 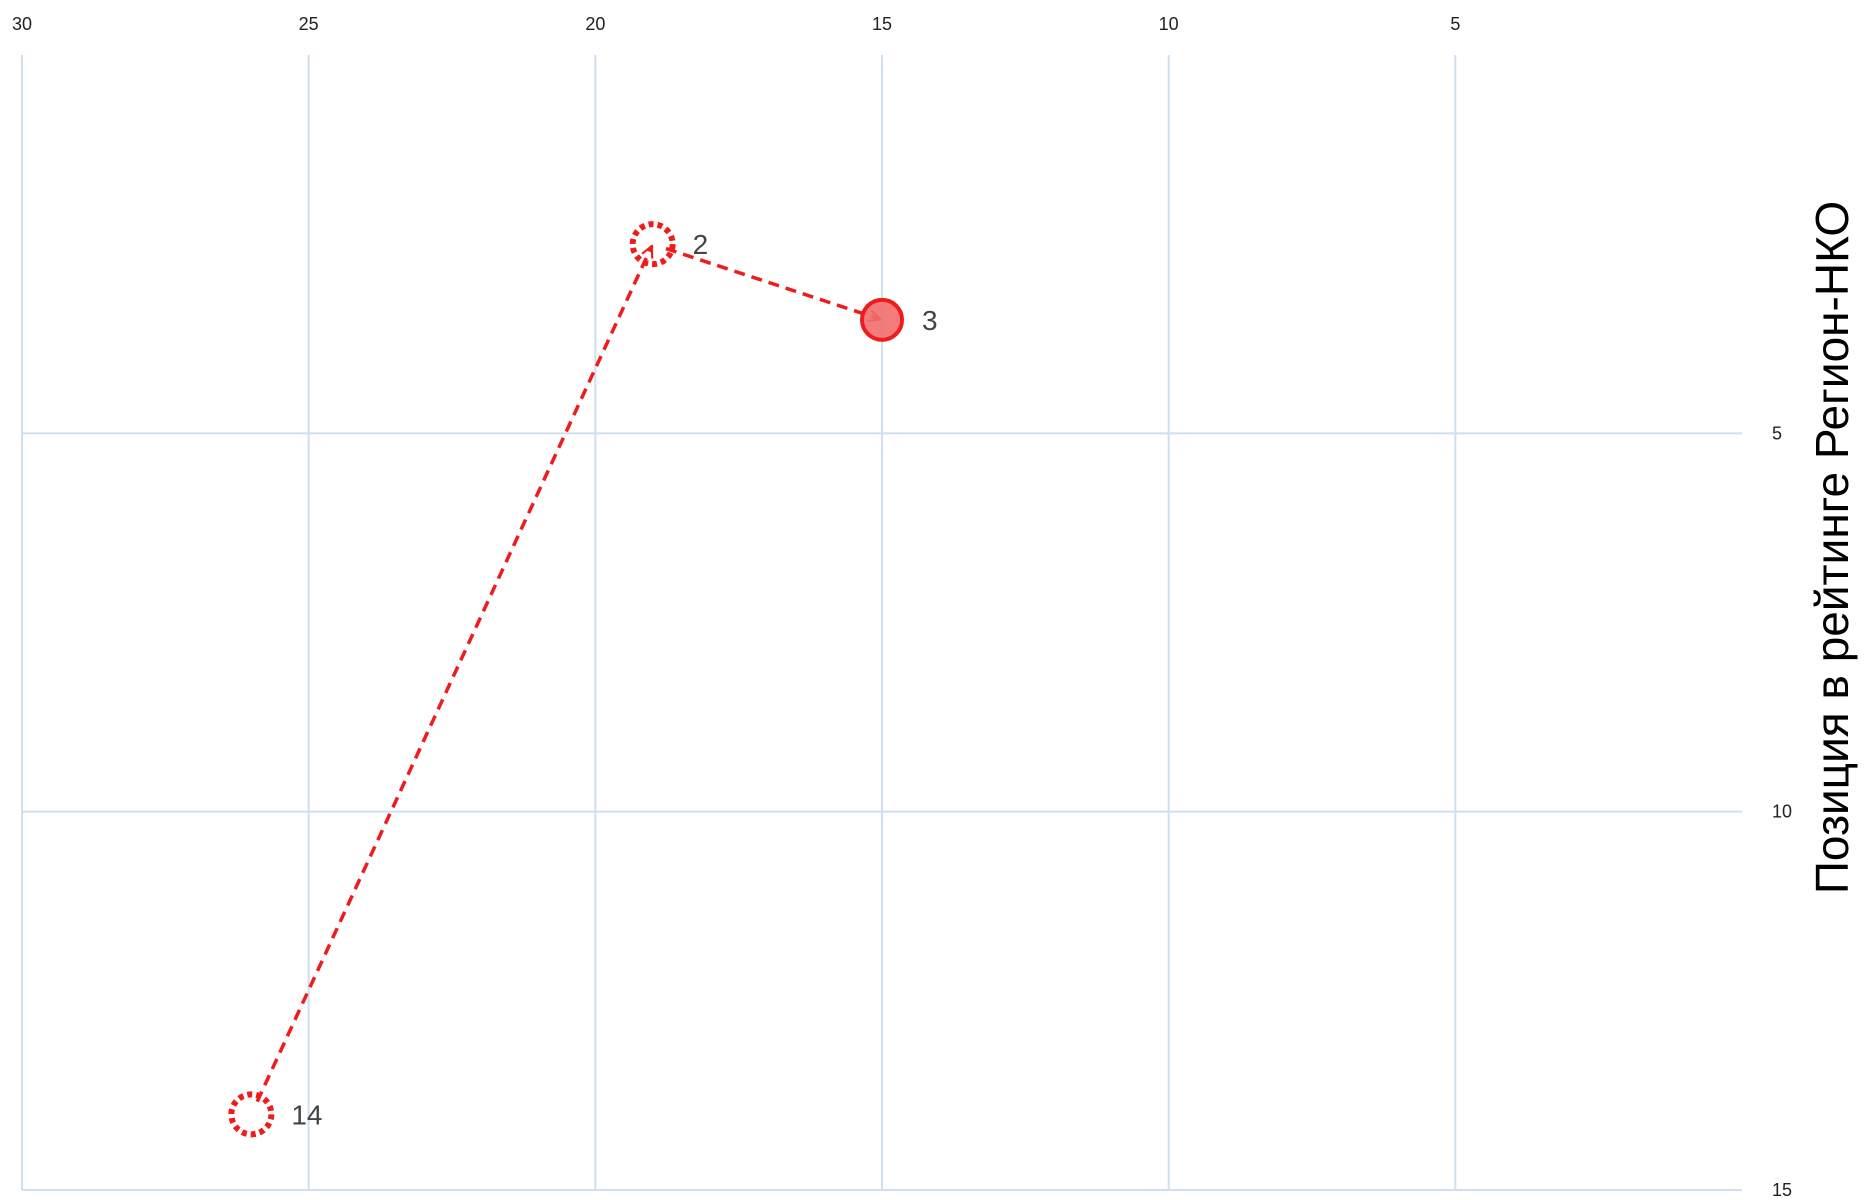 What do you see at coordinates (772, 283) in the screenshot?
I see `trajectory-arrow` at bounding box center [772, 283].